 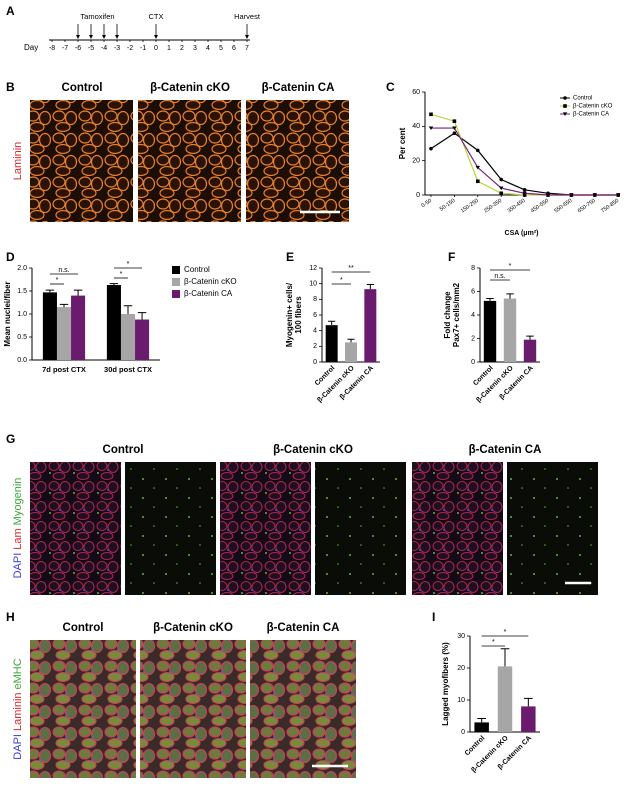 What do you see at coordinates (445, 684) in the screenshot?
I see `y-axis-label: Lagged myofibers (%)` at bounding box center [445, 684].